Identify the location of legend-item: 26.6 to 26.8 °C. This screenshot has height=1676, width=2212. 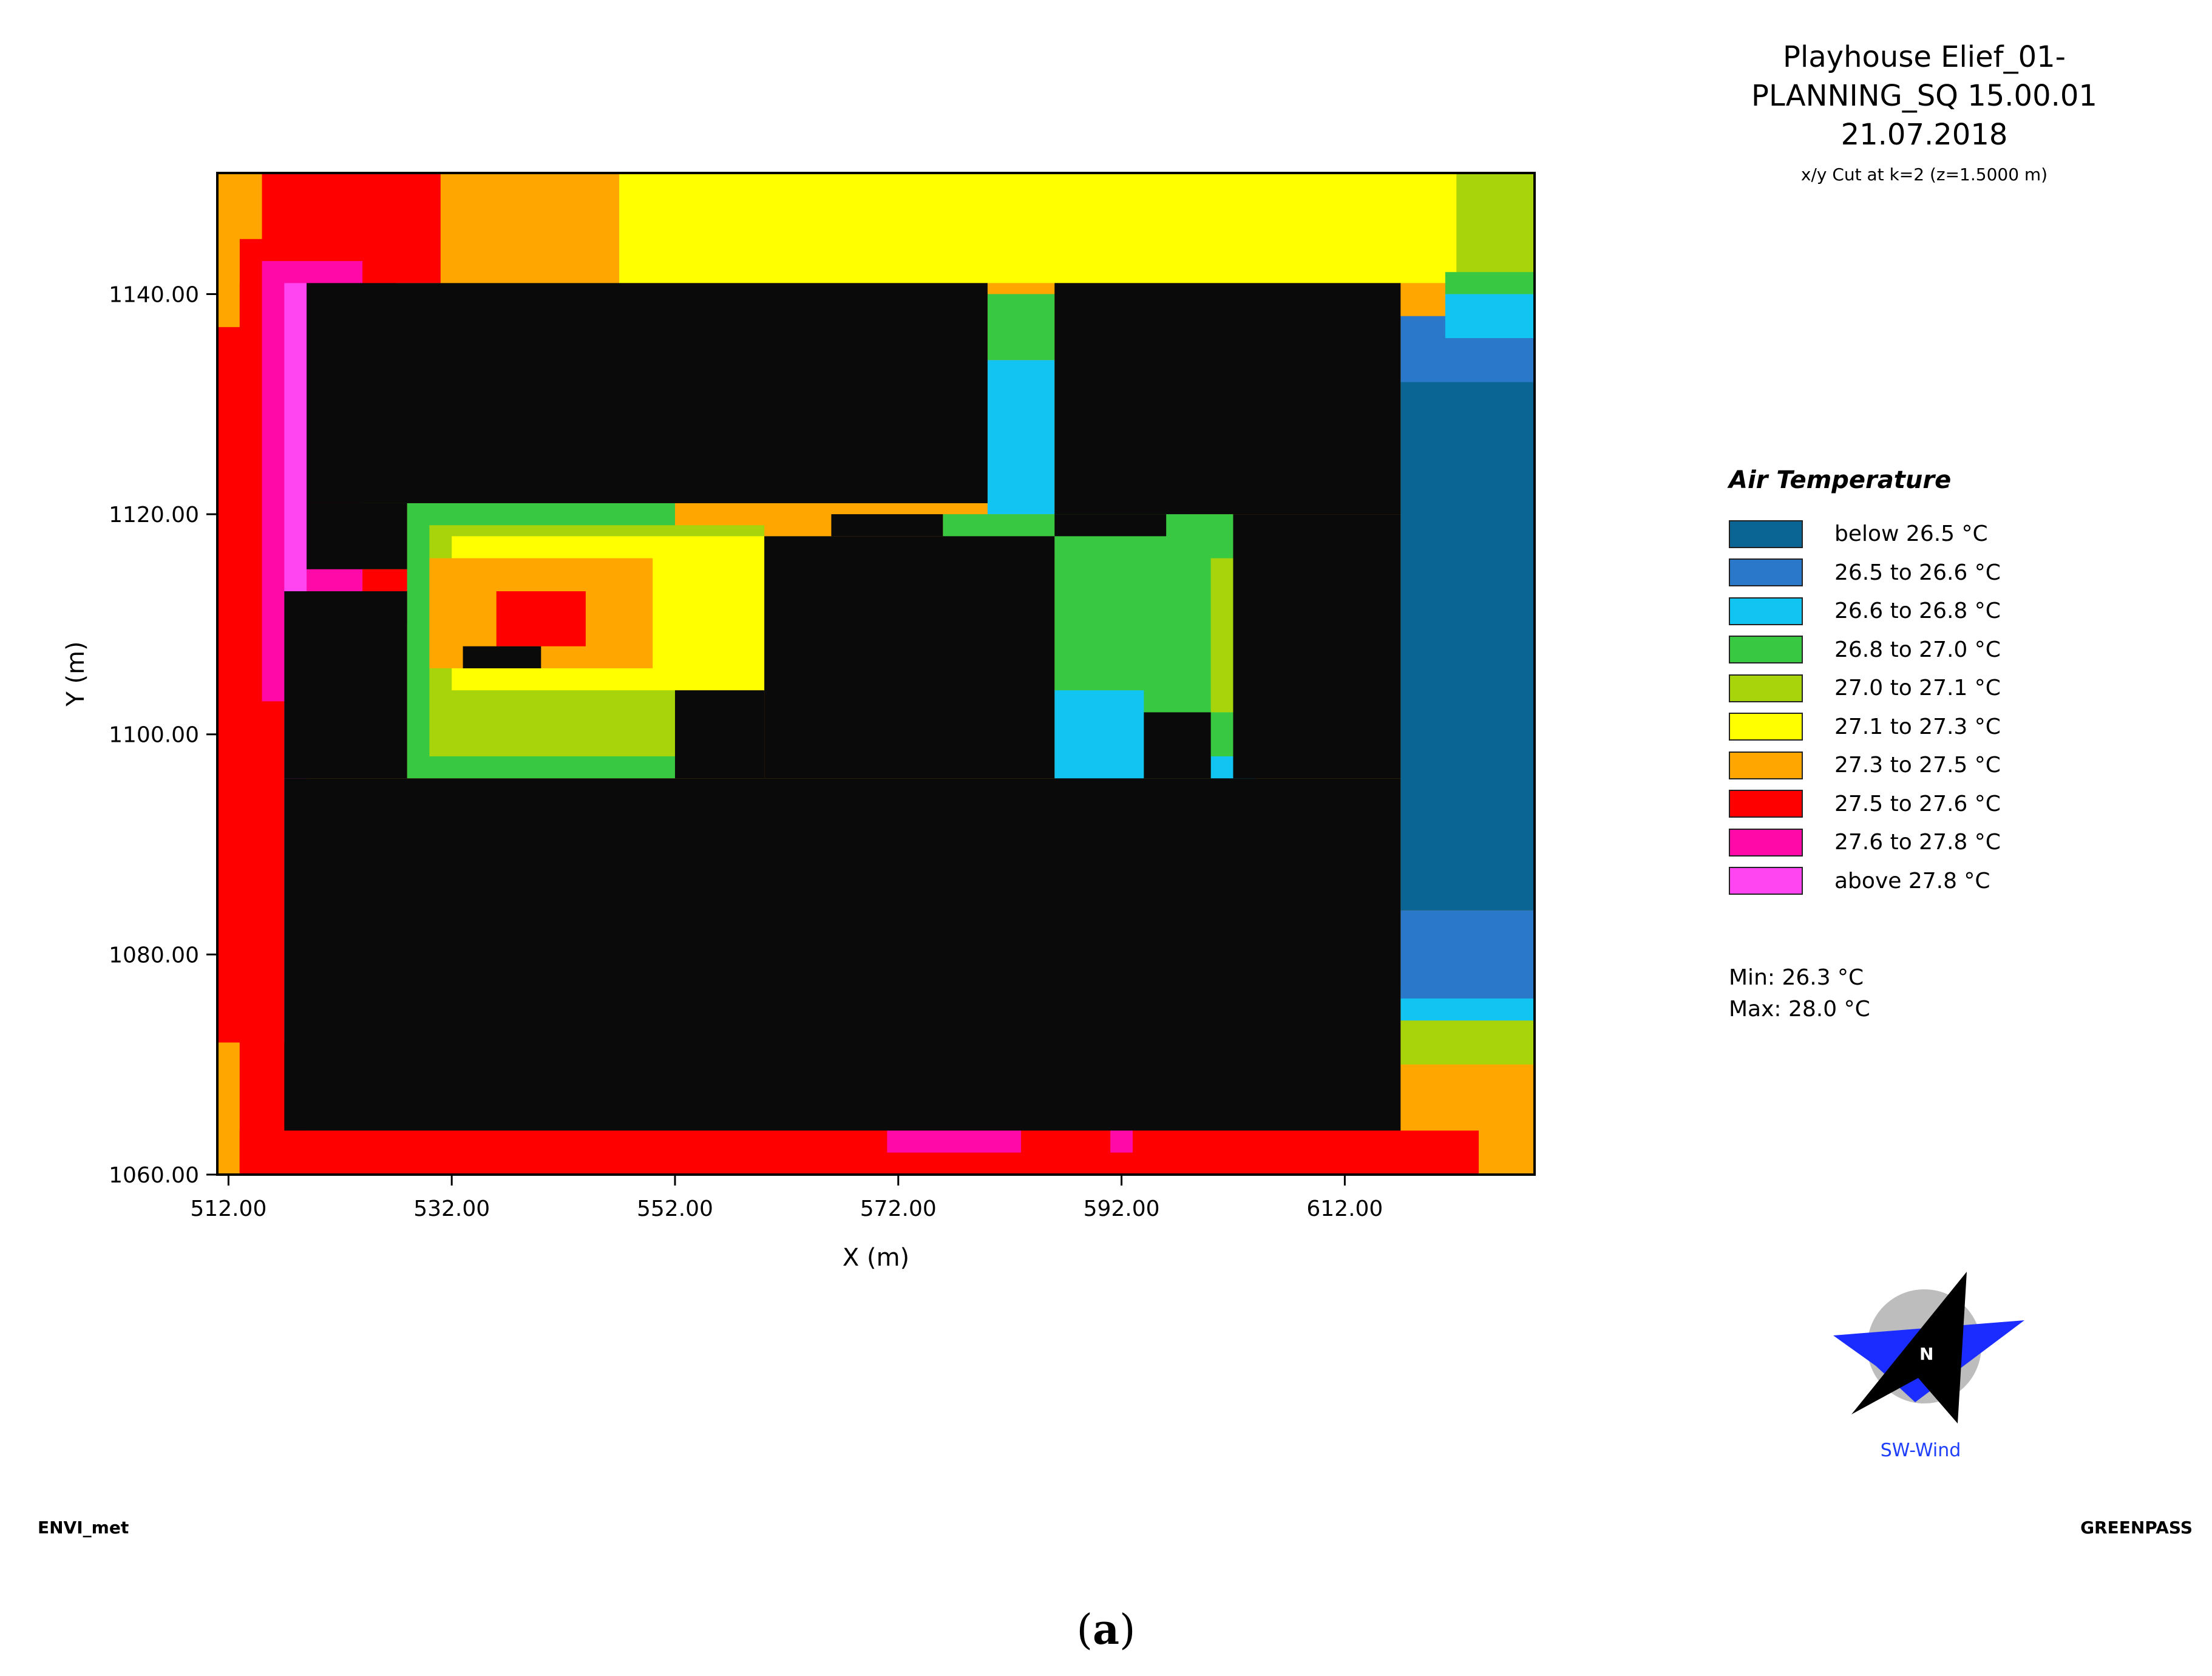
(1865, 611).